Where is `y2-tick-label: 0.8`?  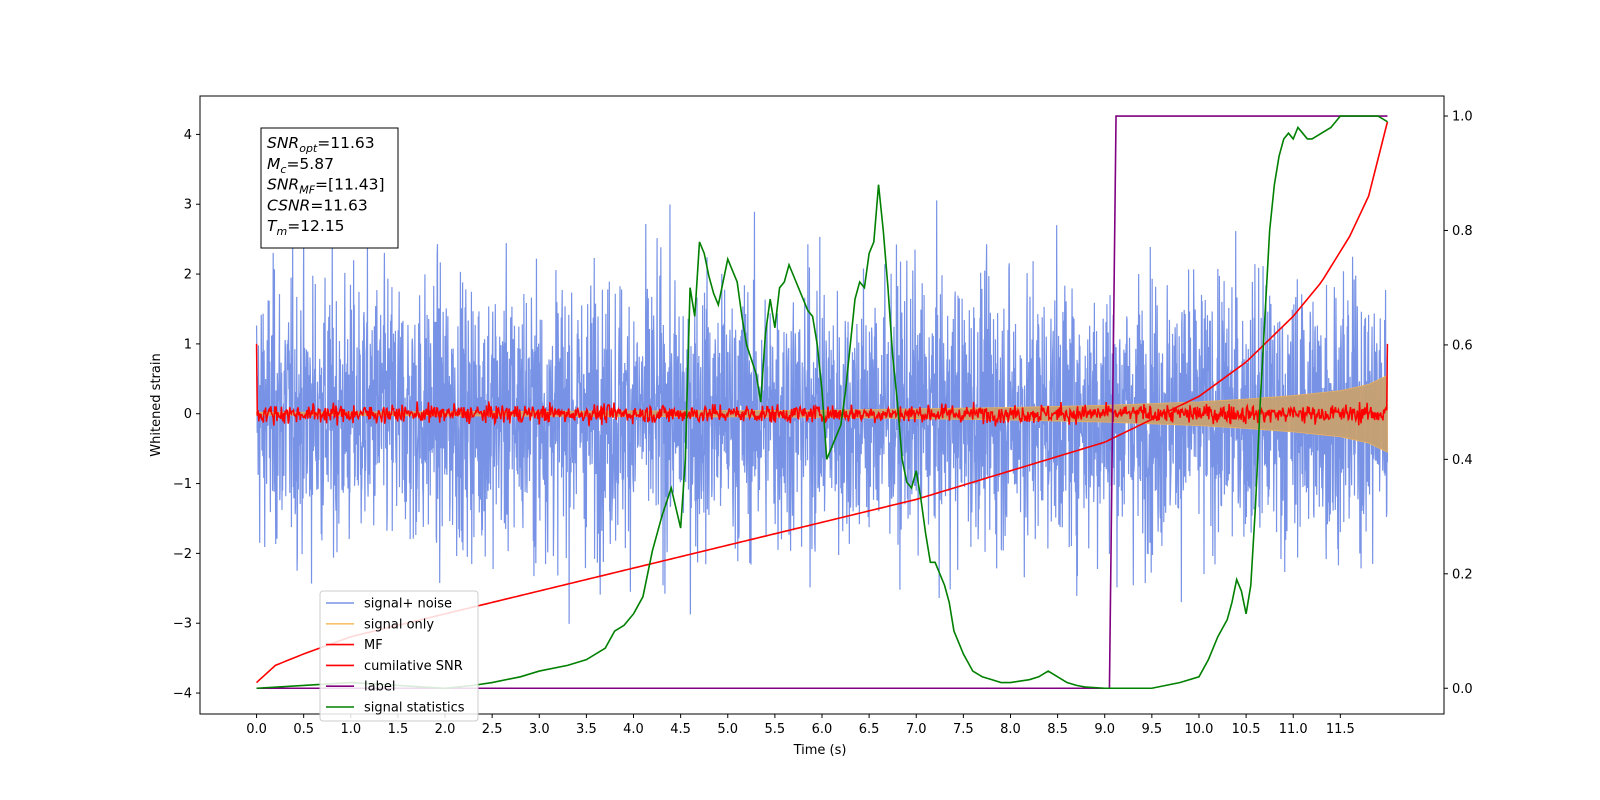
y2-tick-label: 0.8 is located at coordinates (1462, 231).